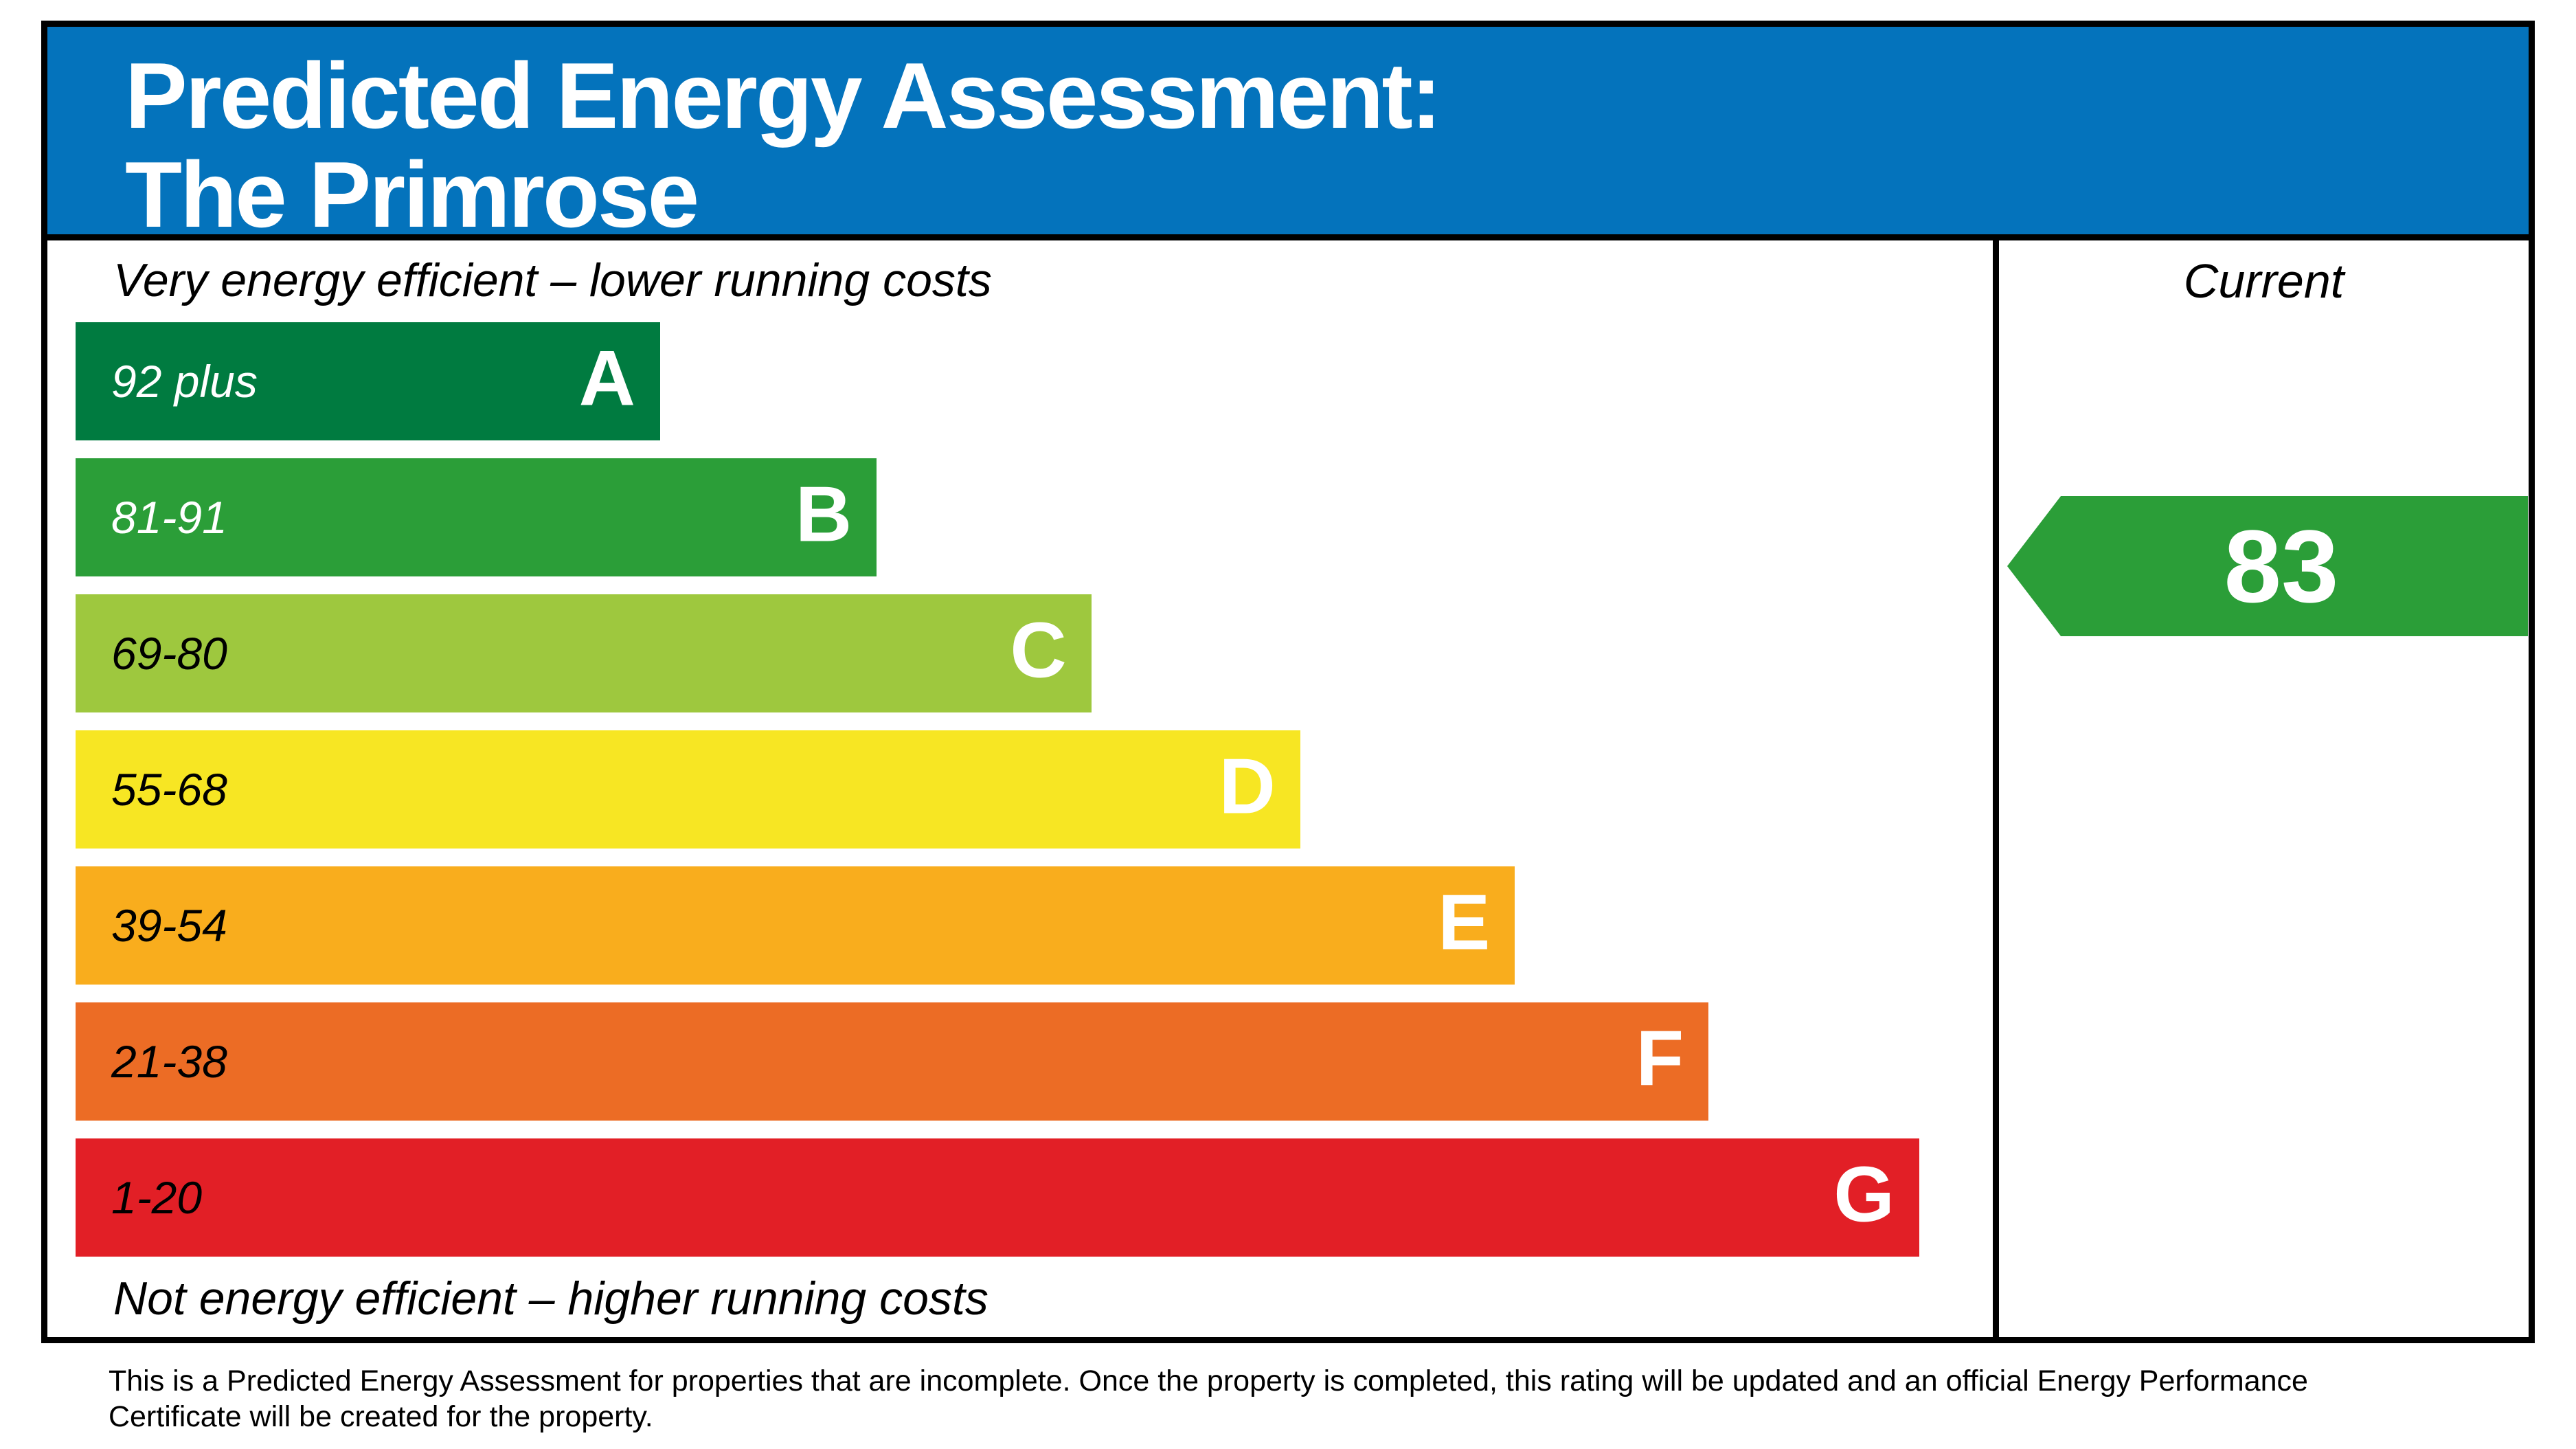 Image resolution: width=2576 pixels, height=1449 pixels. What do you see at coordinates (1038, 651) in the screenshot?
I see `band-grade-letter: C` at bounding box center [1038, 651].